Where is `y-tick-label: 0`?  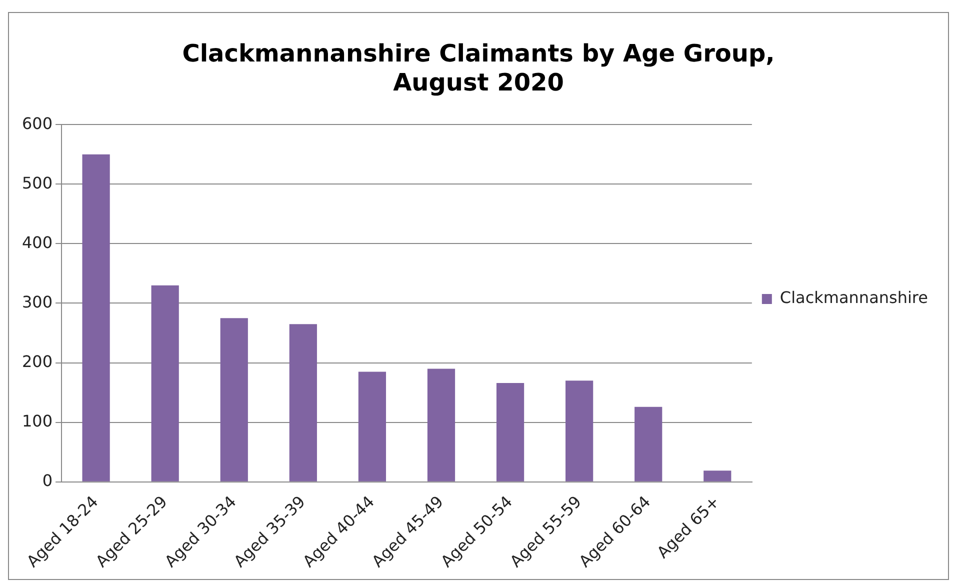 y-tick-label: 0 is located at coordinates (47, 480).